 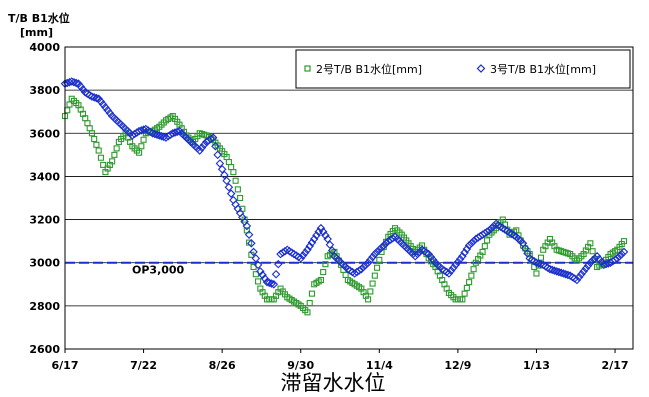 I want to click on x-tick-label: 1/13, so click(x=536, y=365).